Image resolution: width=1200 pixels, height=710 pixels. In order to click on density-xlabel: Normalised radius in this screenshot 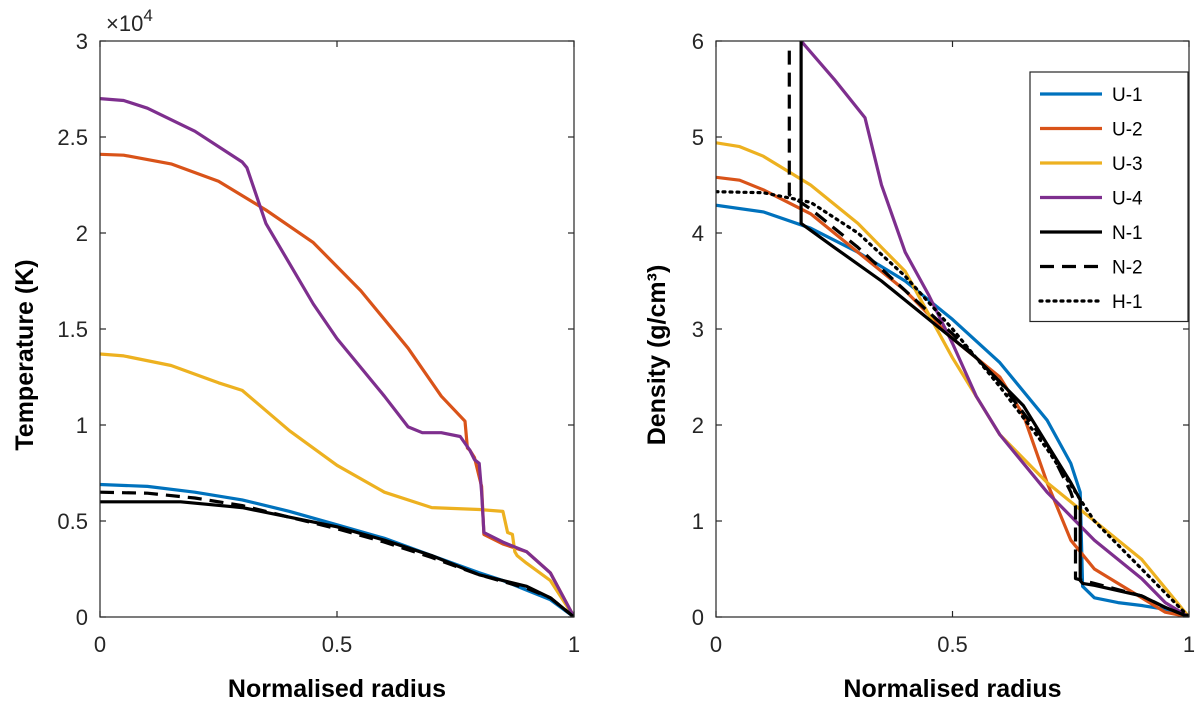, I will do `click(952, 689)`.